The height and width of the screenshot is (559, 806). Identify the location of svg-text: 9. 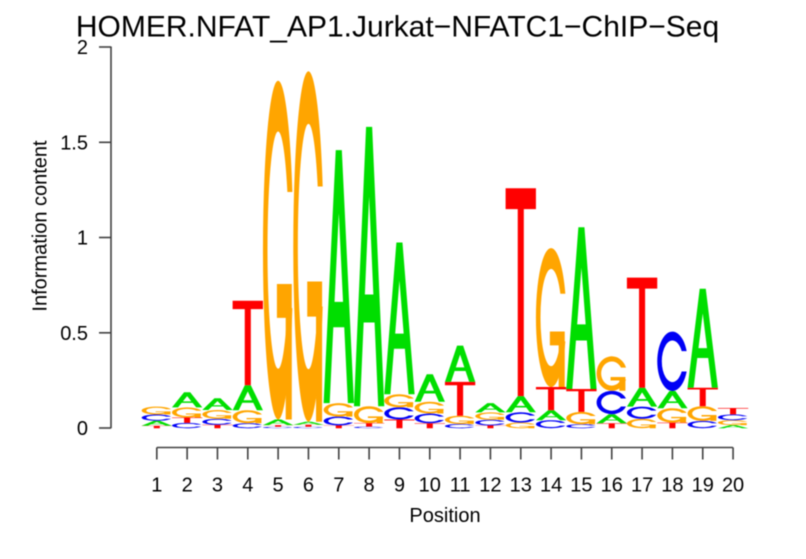
(399, 486).